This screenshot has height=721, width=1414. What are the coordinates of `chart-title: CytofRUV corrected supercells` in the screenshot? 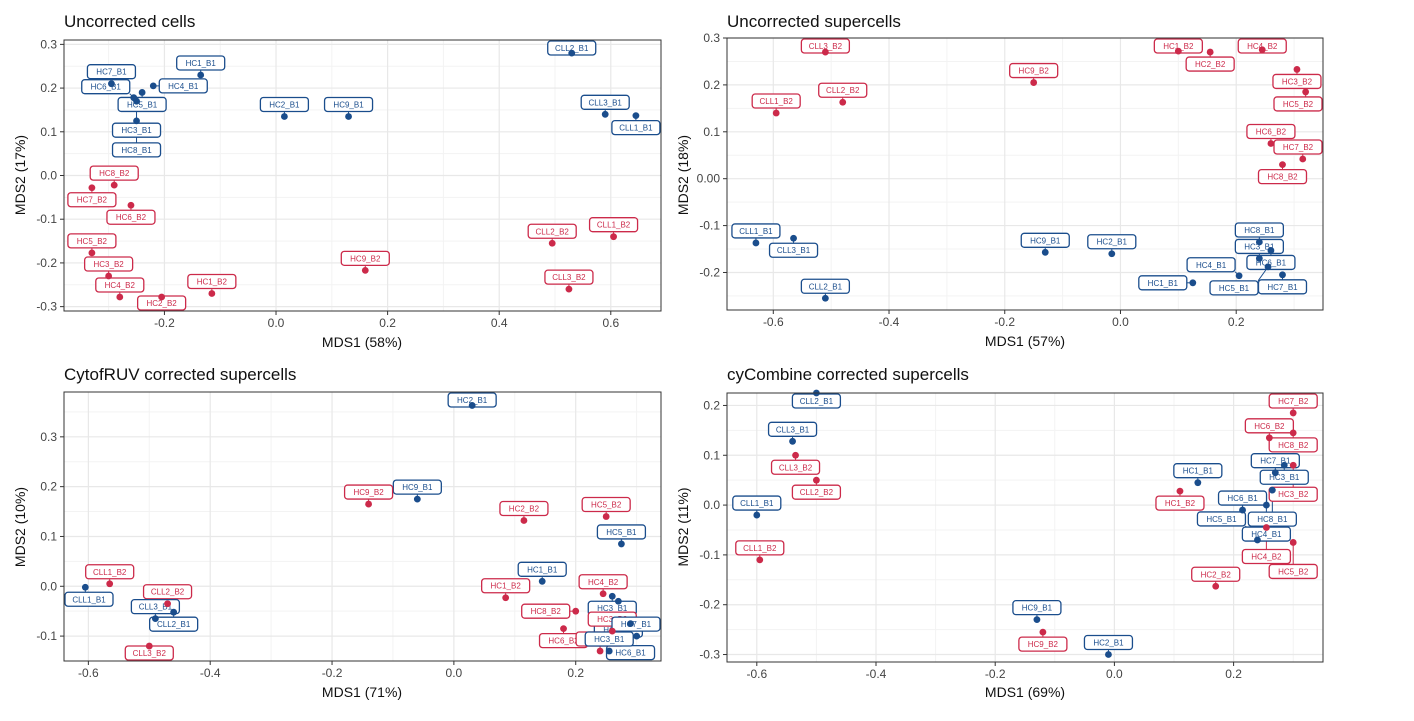 It's located at (180, 374).